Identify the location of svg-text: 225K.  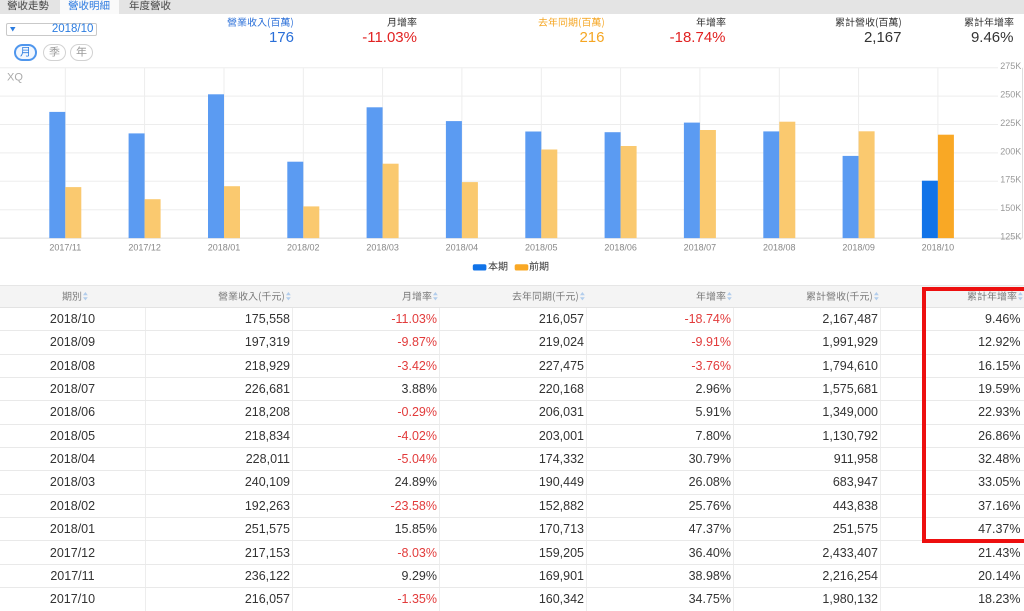
(1010, 123).